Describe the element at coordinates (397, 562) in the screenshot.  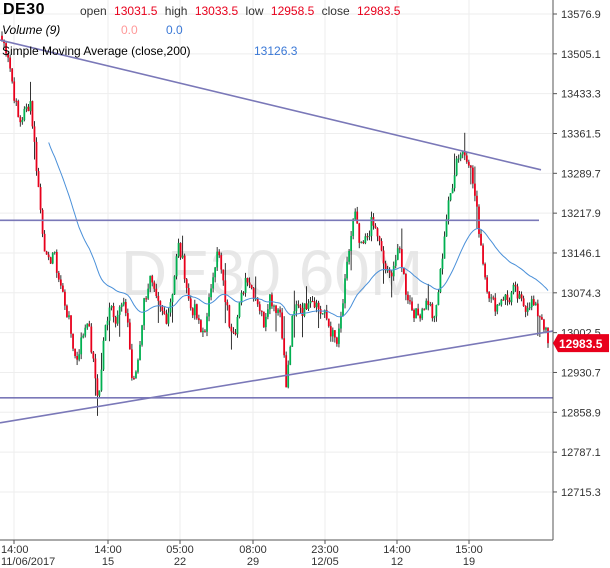
I see `x-tick-date: 12` at that location.